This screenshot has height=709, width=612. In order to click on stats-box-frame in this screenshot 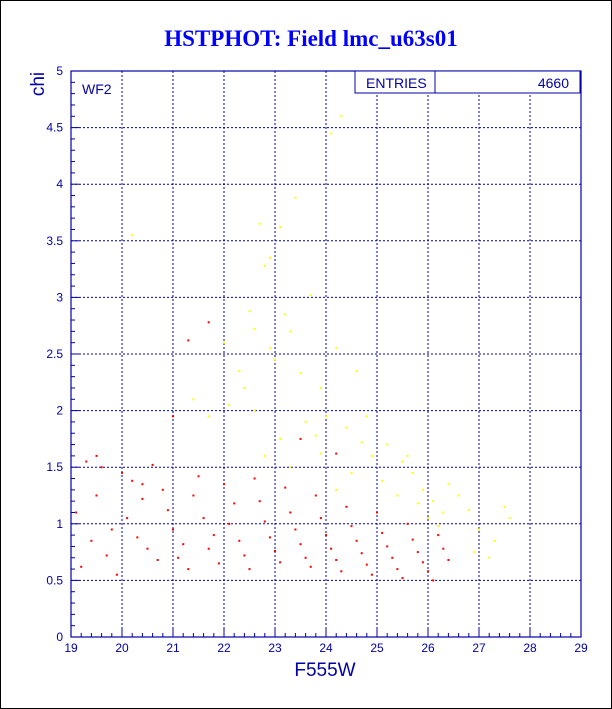, I will do `click(467, 82)`.